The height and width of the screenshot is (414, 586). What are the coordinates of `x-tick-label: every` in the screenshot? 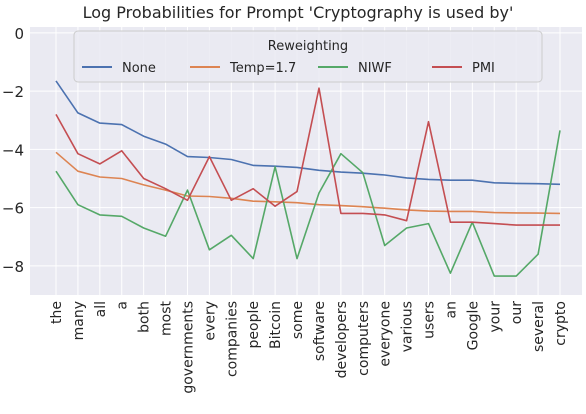 It's located at (210, 321).